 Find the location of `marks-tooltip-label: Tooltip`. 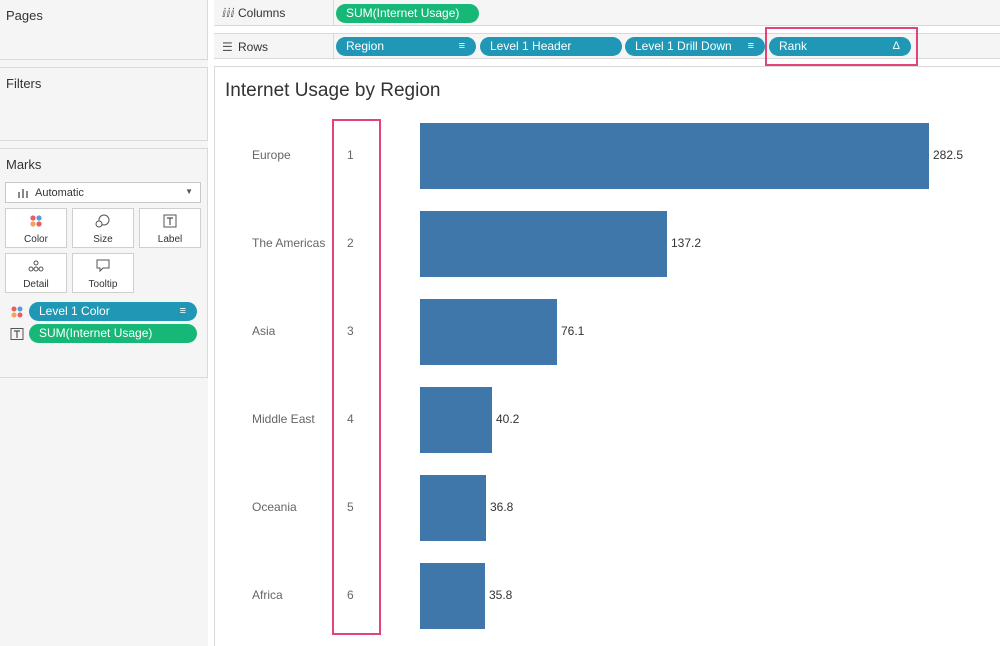

marks-tooltip-label: Tooltip is located at coordinates (103, 284).